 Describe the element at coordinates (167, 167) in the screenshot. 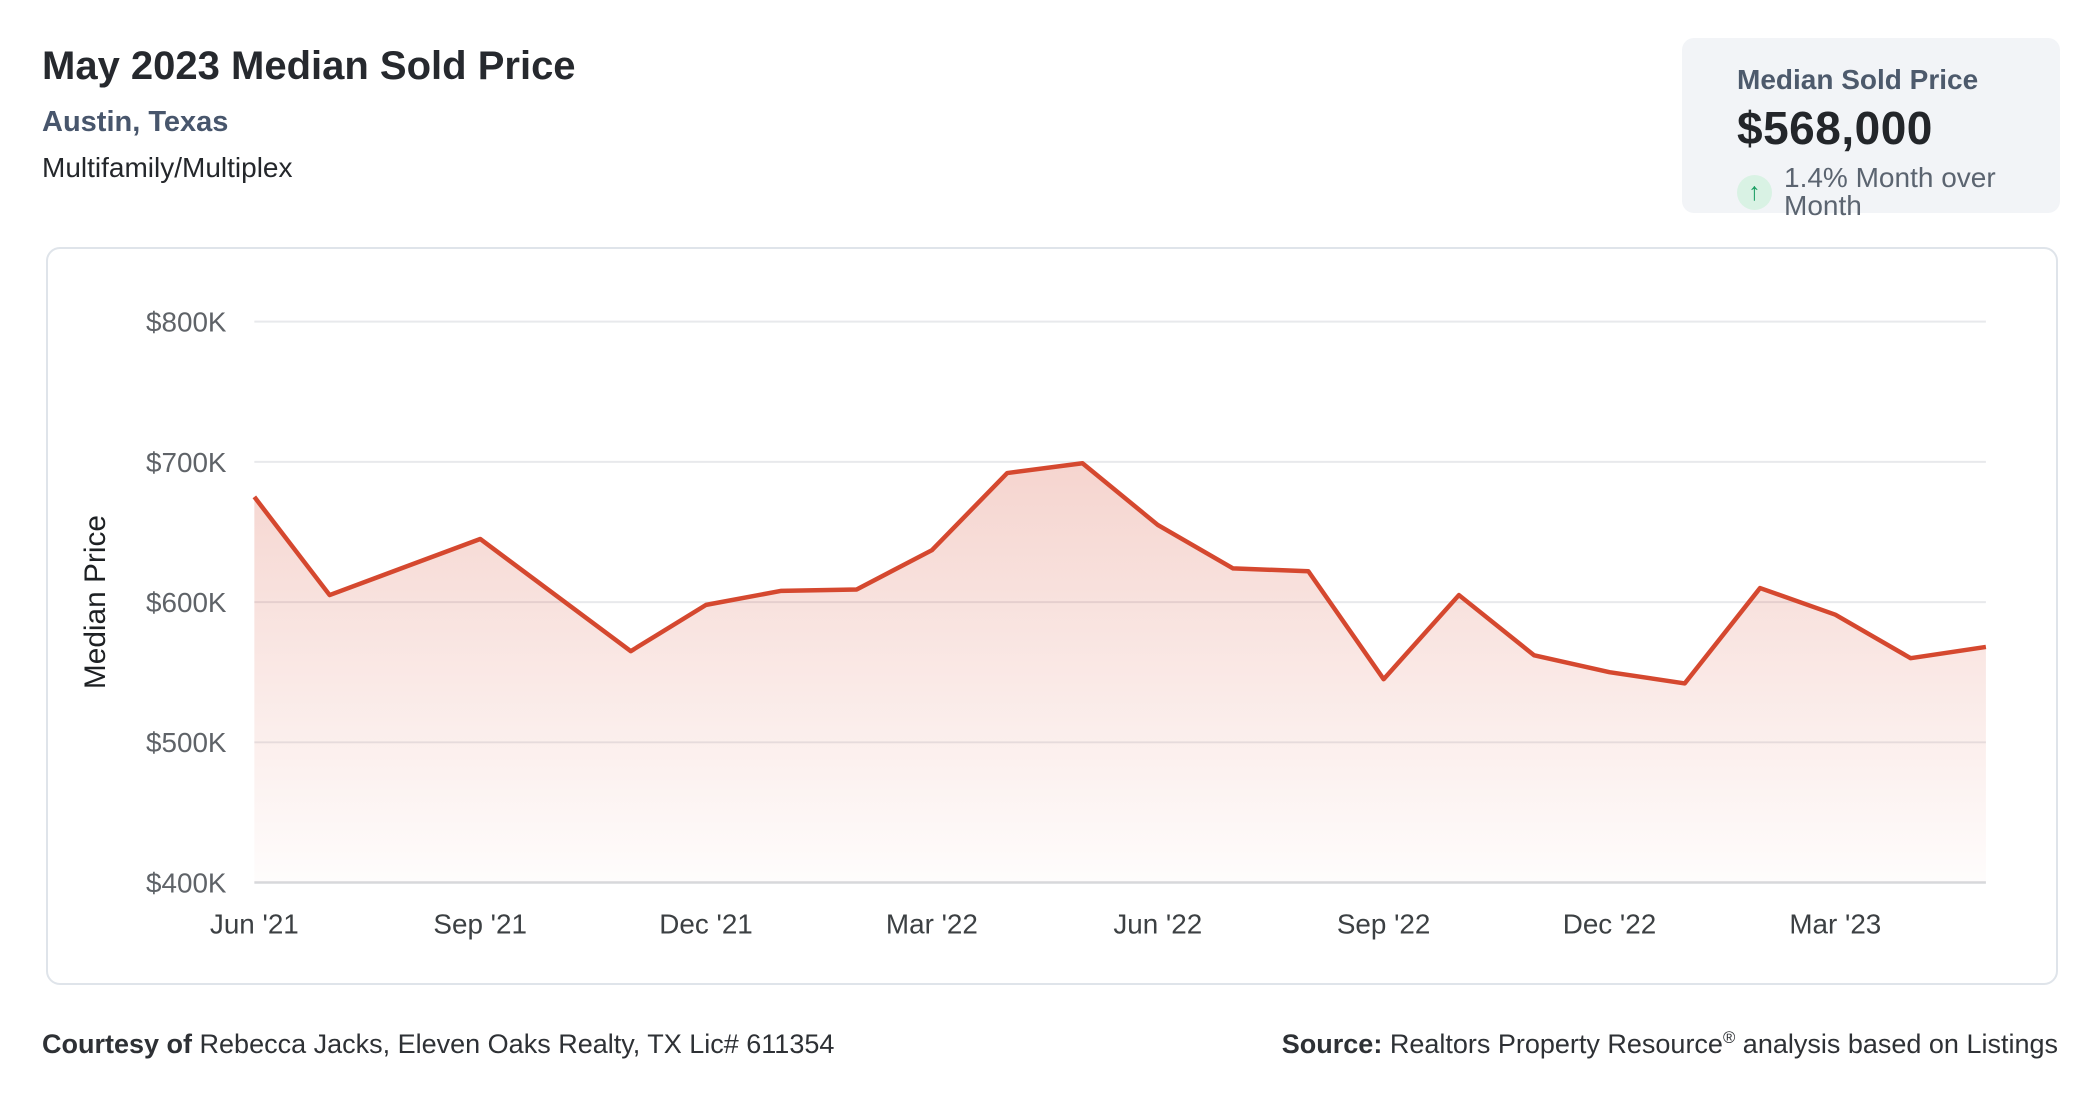

I see `property-type-label: Multifamily/Multiplex` at that location.